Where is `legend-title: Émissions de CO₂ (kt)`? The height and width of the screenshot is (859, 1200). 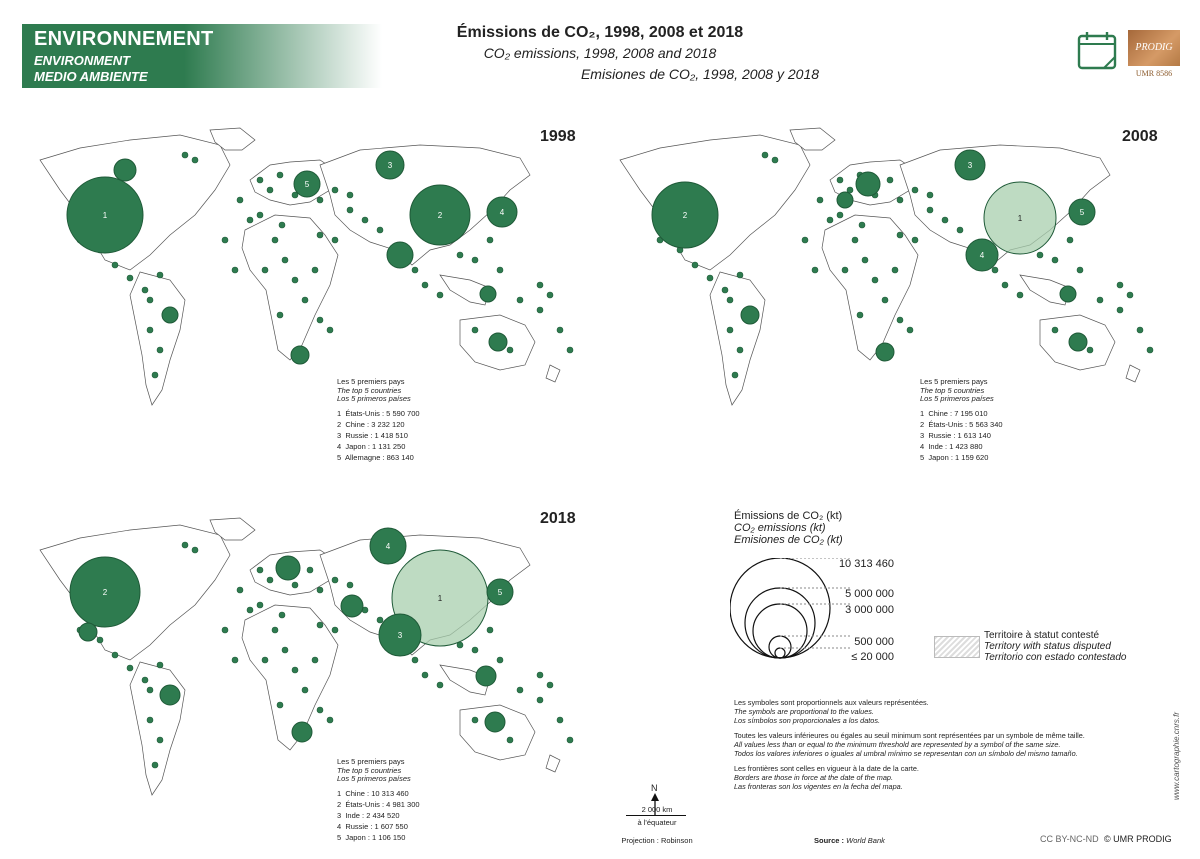
legend-title: Émissions de CO₂ (kt) is located at coordinates (788, 516).